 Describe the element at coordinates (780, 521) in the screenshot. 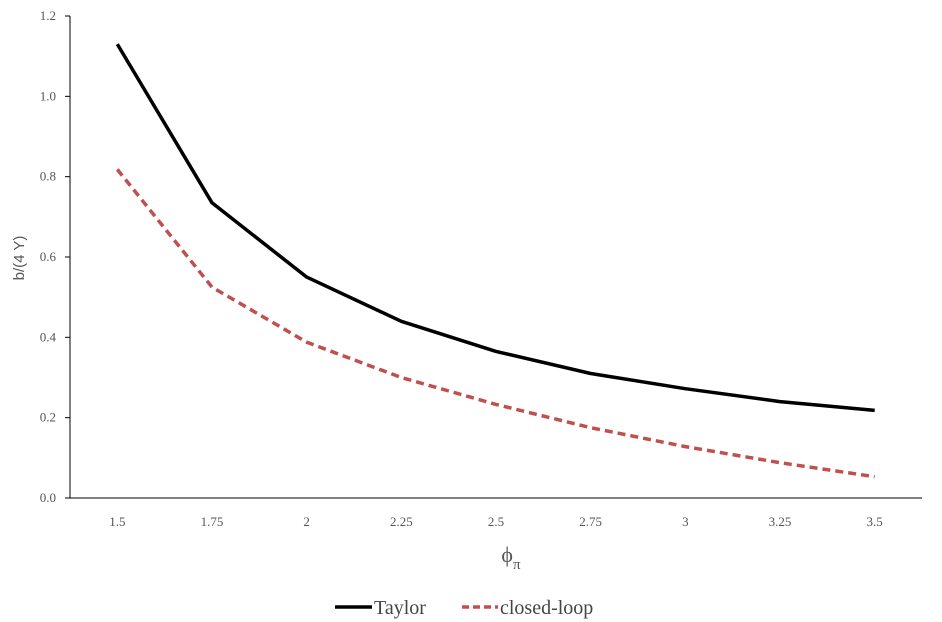

I see `x-tick-label: 3.25` at that location.